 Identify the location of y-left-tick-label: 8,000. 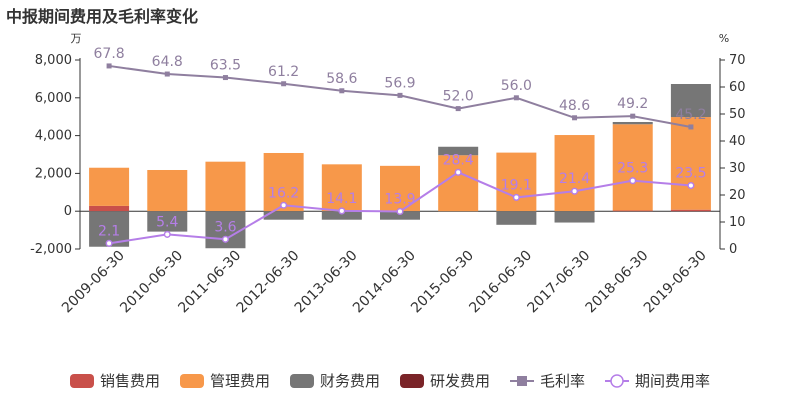
(53, 60).